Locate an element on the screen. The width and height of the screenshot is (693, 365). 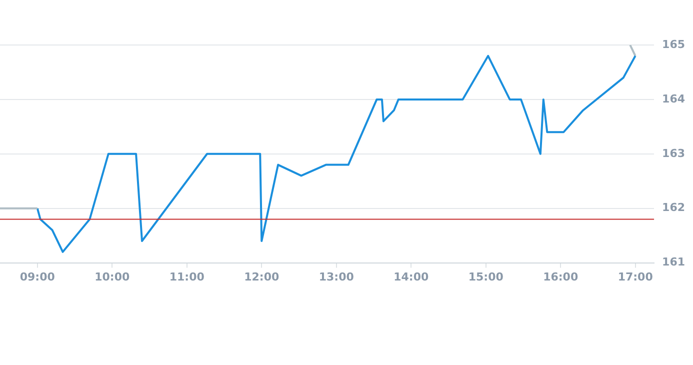
y-tick-label: 164 is located at coordinates (674, 99).